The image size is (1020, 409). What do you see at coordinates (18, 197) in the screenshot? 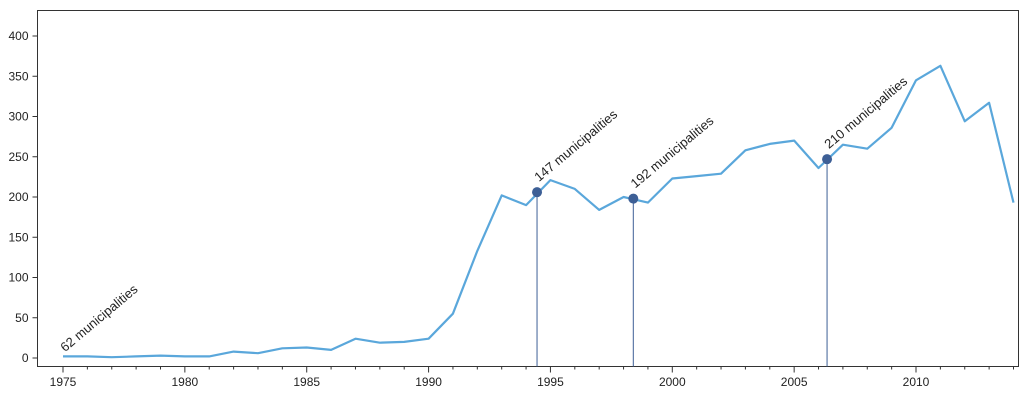
I see `y-tick-label: 200` at bounding box center [18, 197].